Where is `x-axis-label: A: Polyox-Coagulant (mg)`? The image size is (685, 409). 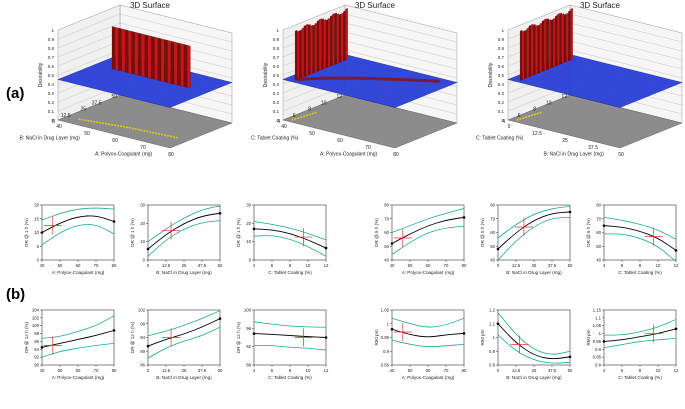 x-axis-label: A: Polyox-Coagulant (mg) is located at coordinates (428, 377).